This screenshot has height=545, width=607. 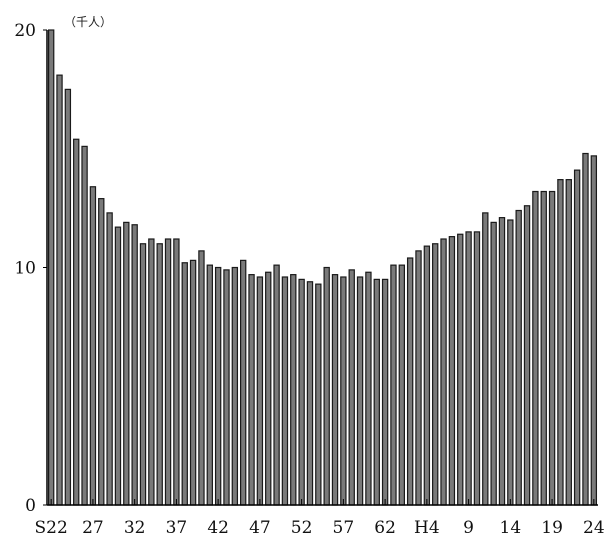 What do you see at coordinates (401, 385) in the screenshot?
I see `bar-H1` at bounding box center [401, 385].